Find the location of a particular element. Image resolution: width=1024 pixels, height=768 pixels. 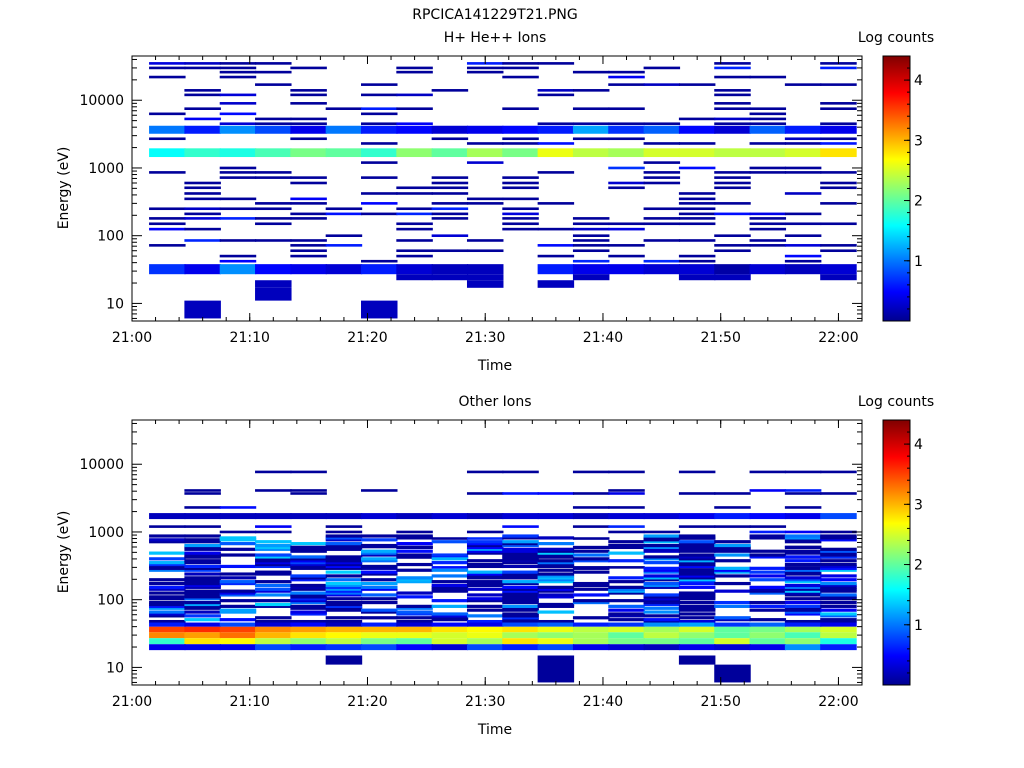

colorbar-gradient is located at coordinates (896, 552).